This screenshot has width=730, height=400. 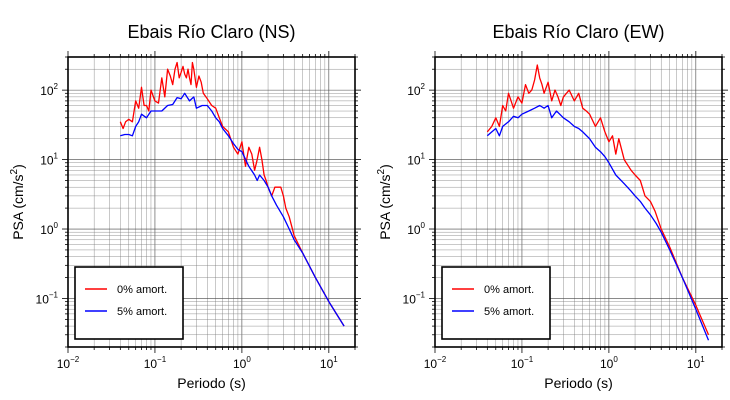 I want to click on chart-title: Ebais Río Claro (EW), so click(x=578, y=32).